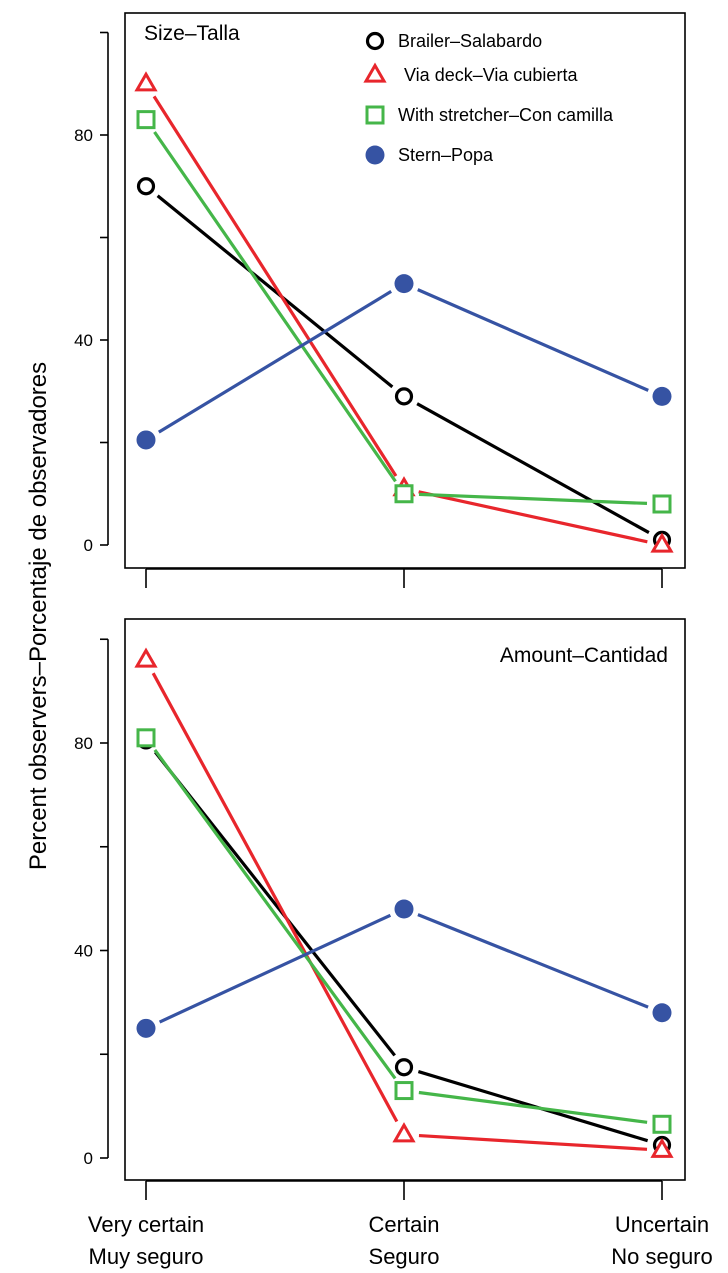  What do you see at coordinates (146, 1256) in the screenshot?
I see `x-tick-label: Muy seguro` at bounding box center [146, 1256].